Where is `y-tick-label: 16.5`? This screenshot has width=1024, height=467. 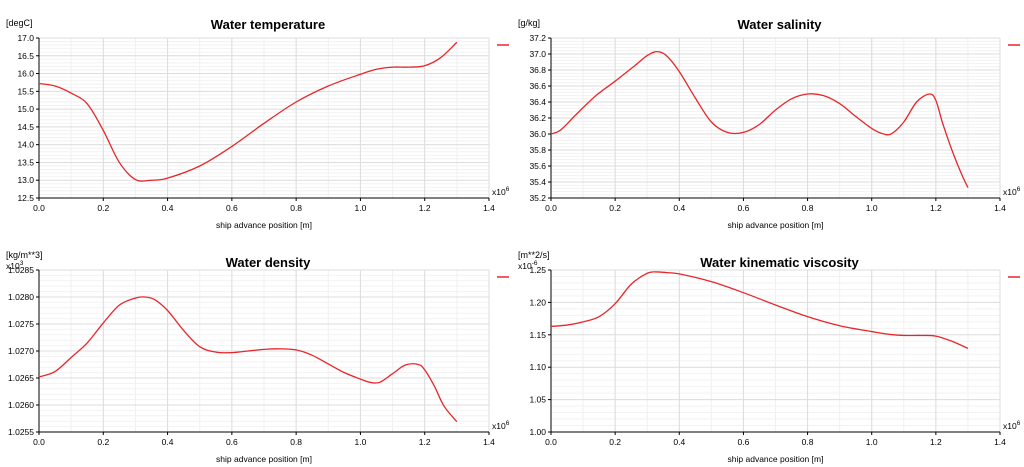 y-tick-label: 16.5 is located at coordinates (25, 56).